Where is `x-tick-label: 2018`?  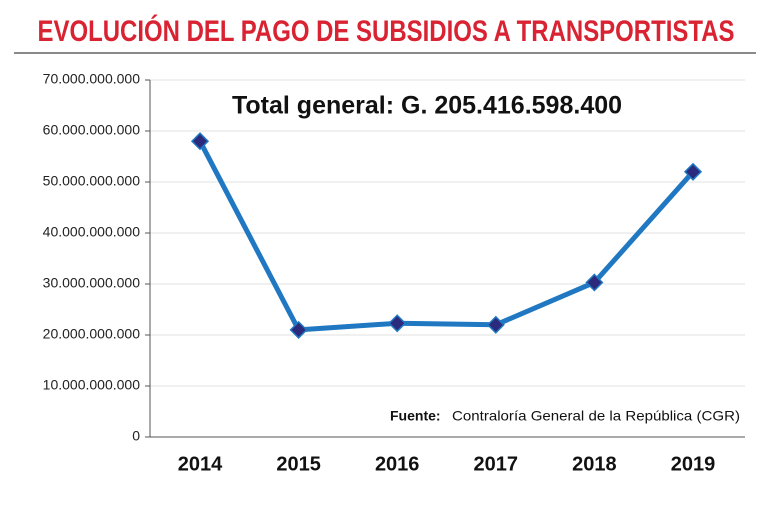 x-tick-label: 2018 is located at coordinates (594, 464).